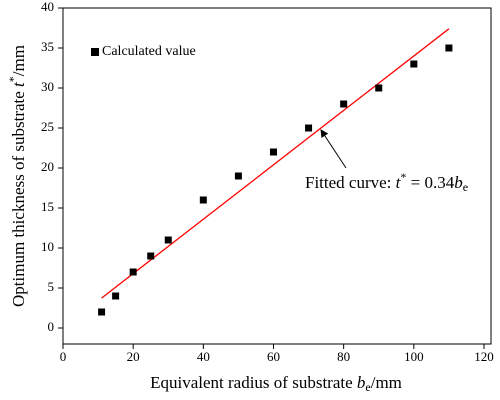  What do you see at coordinates (51, 326) in the screenshot?
I see `y-tick-label: 0` at bounding box center [51, 326].